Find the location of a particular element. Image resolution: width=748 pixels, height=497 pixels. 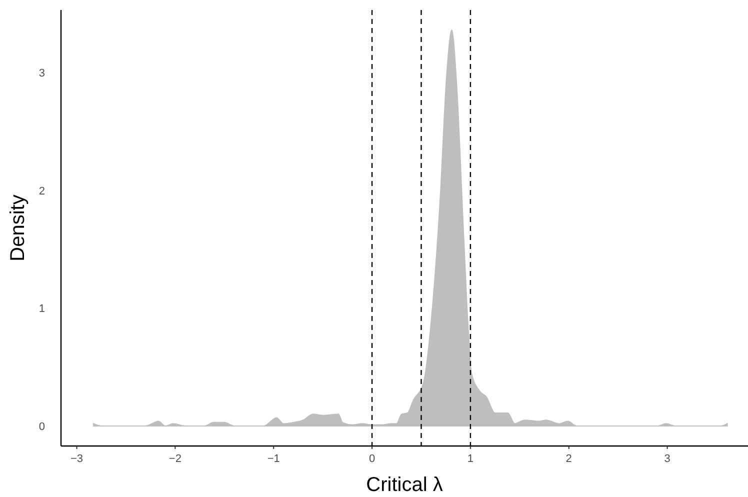

y-tick-label: 1 is located at coordinates (41, 309).